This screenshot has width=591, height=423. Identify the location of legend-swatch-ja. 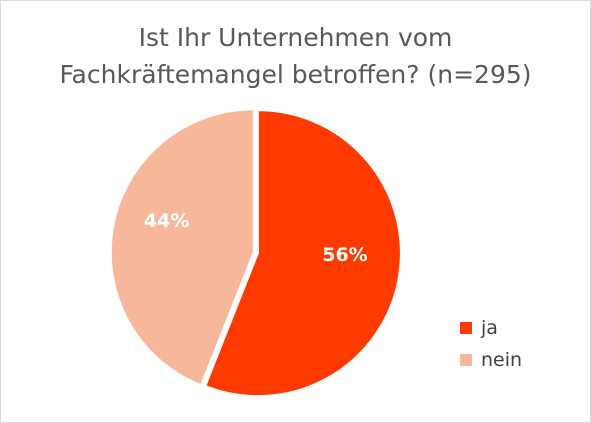
(466, 328).